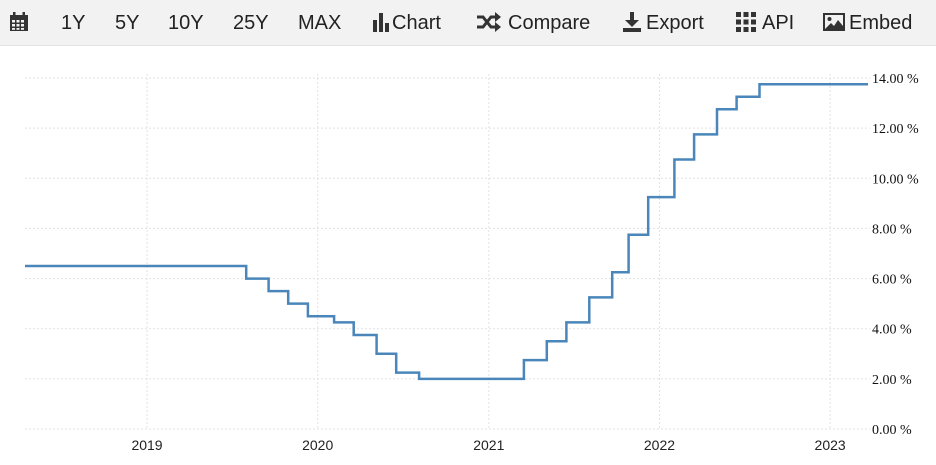  Describe the element at coordinates (73, 23) in the screenshot. I see `range-1y-button: 1Y` at that location.